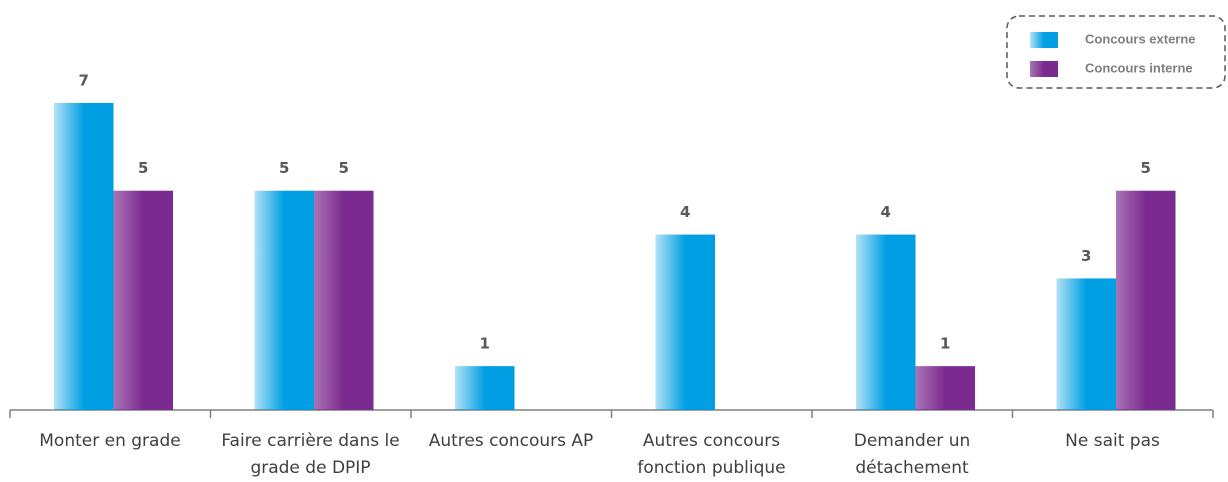 The image size is (1228, 482). What do you see at coordinates (912, 454) in the screenshot?
I see `x-tick-label: Demander un détachement` at bounding box center [912, 454].